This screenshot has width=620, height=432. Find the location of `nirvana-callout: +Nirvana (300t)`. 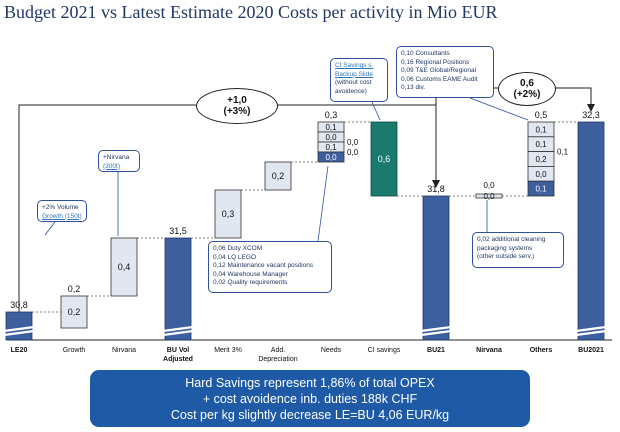

nirvana-callout: +Nirvana (300t) is located at coordinates (119, 161).